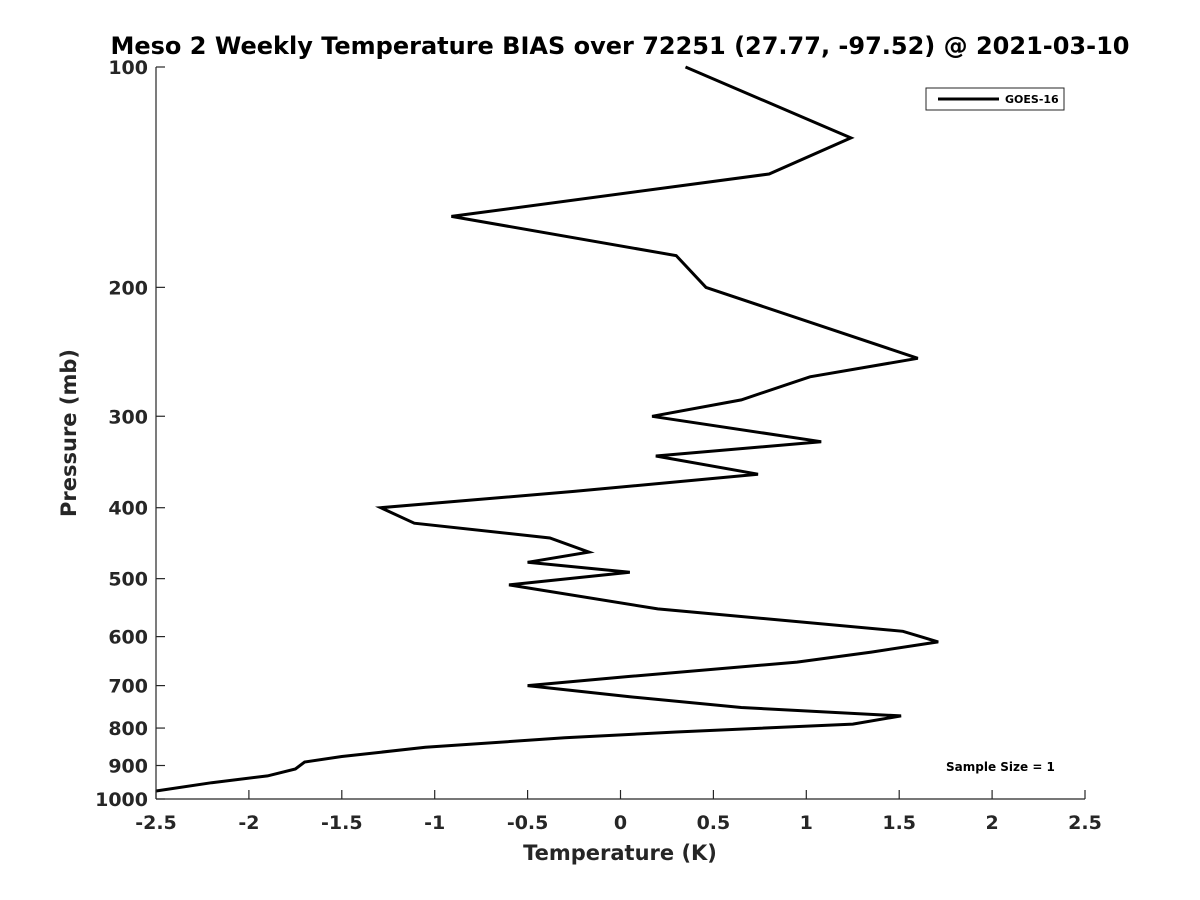 This screenshot has height=900, width=1200. I want to click on x-tick-label: 2.5, so click(1085, 823).